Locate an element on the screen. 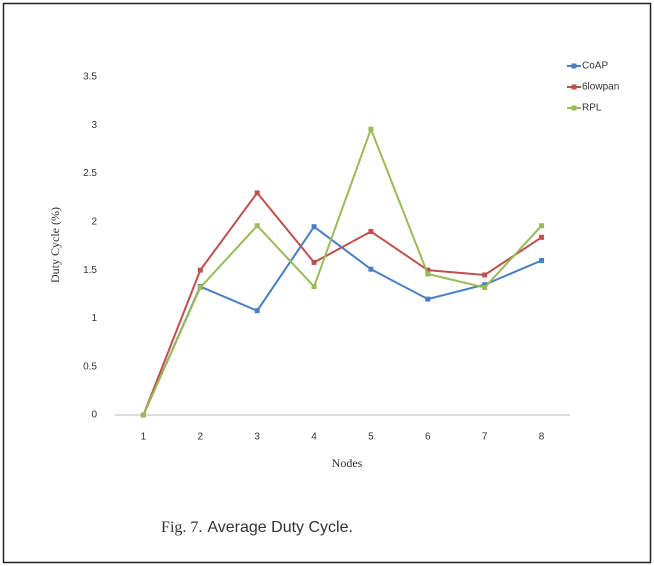 This screenshot has width=654, height=566. x-tick-label: 8 is located at coordinates (542, 437).